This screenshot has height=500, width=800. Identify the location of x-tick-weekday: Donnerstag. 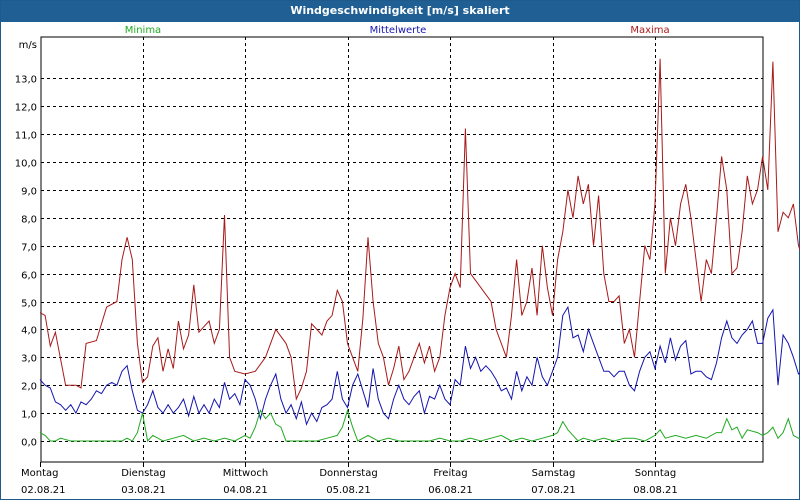
(348, 473).